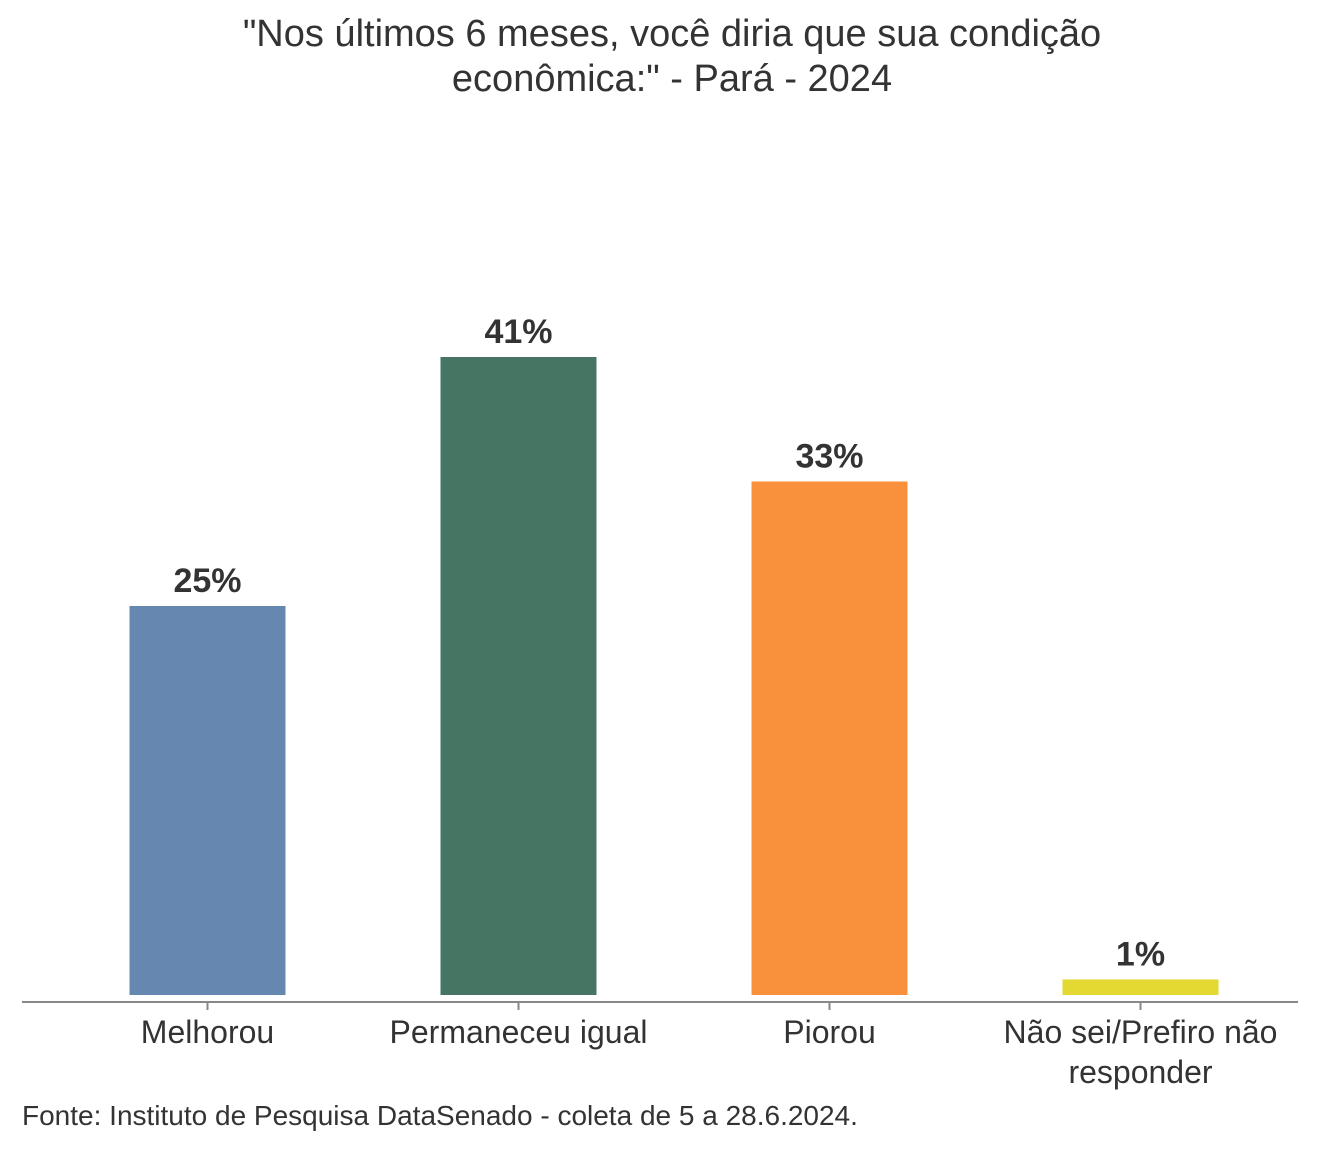 This screenshot has height=1152, width=1344. Describe the element at coordinates (1140, 954) in the screenshot. I see `value-label: 1%` at that location.